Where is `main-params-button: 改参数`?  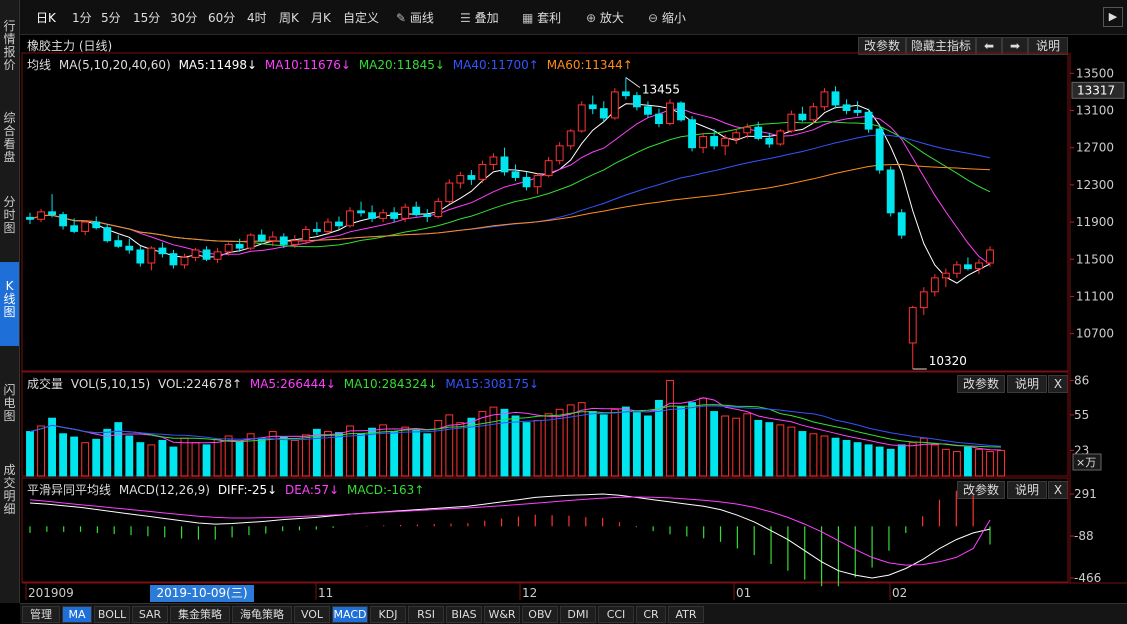
main-params-button: 改参数 is located at coordinates (882, 46).